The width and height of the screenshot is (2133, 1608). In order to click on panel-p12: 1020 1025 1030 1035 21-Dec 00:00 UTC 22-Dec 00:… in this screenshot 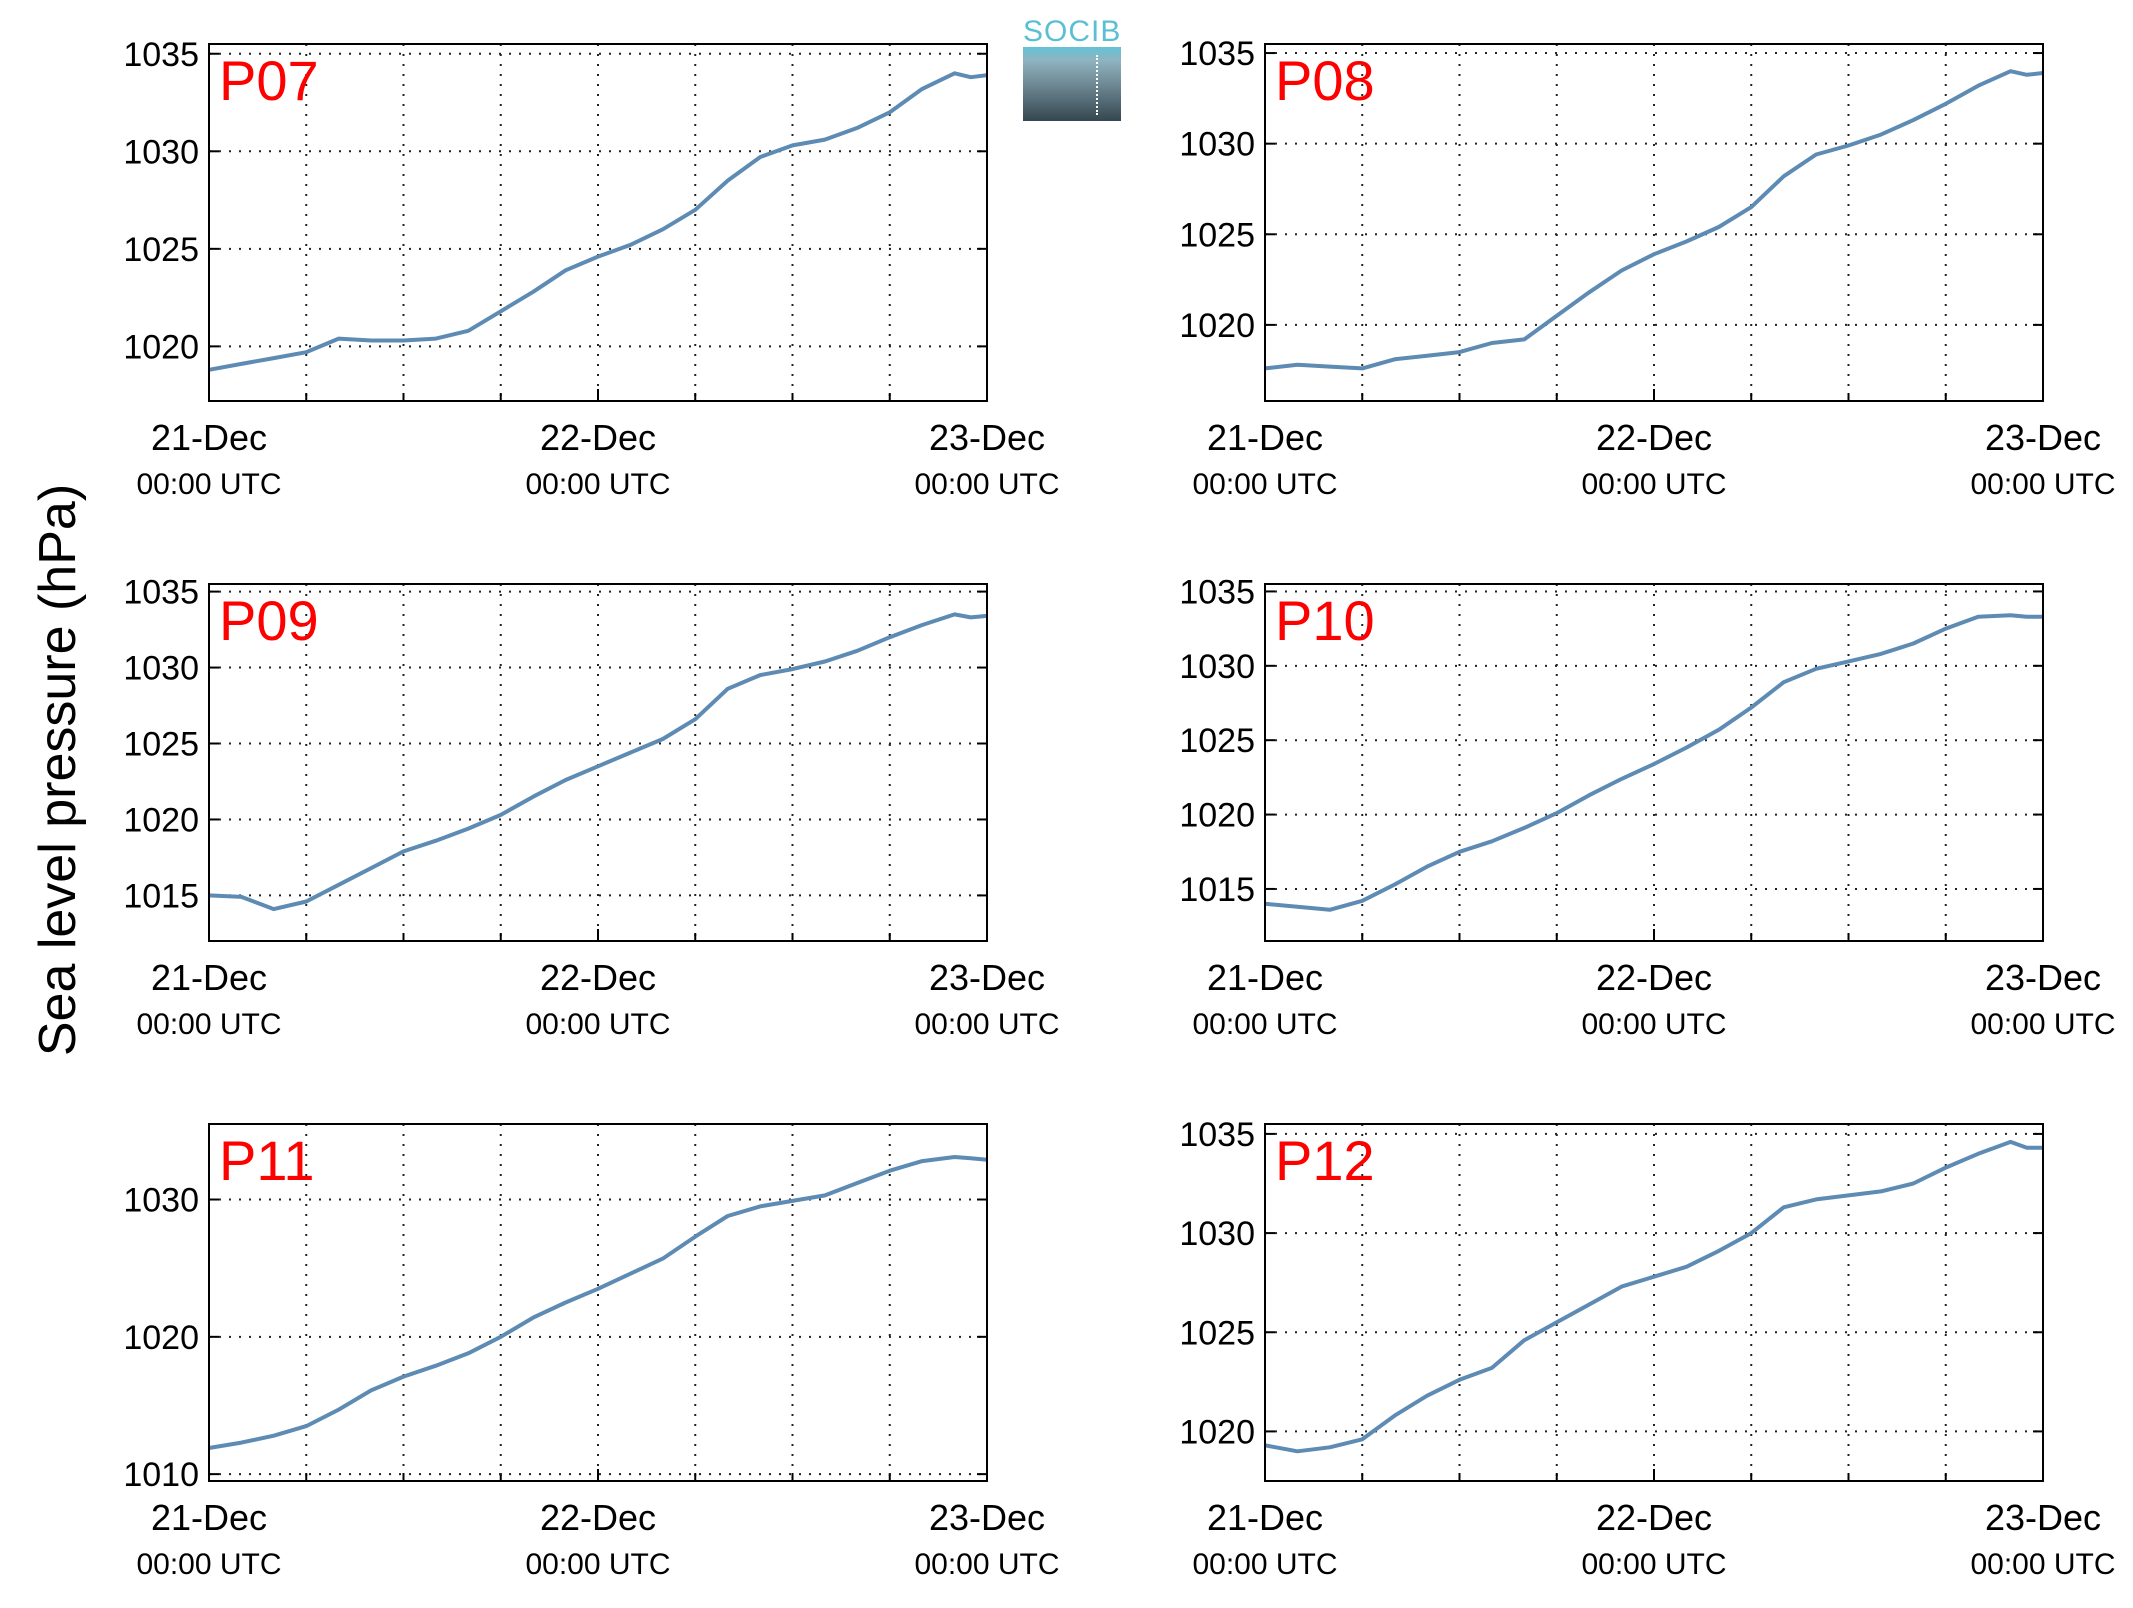, I will do `click(1647, 1348)`.